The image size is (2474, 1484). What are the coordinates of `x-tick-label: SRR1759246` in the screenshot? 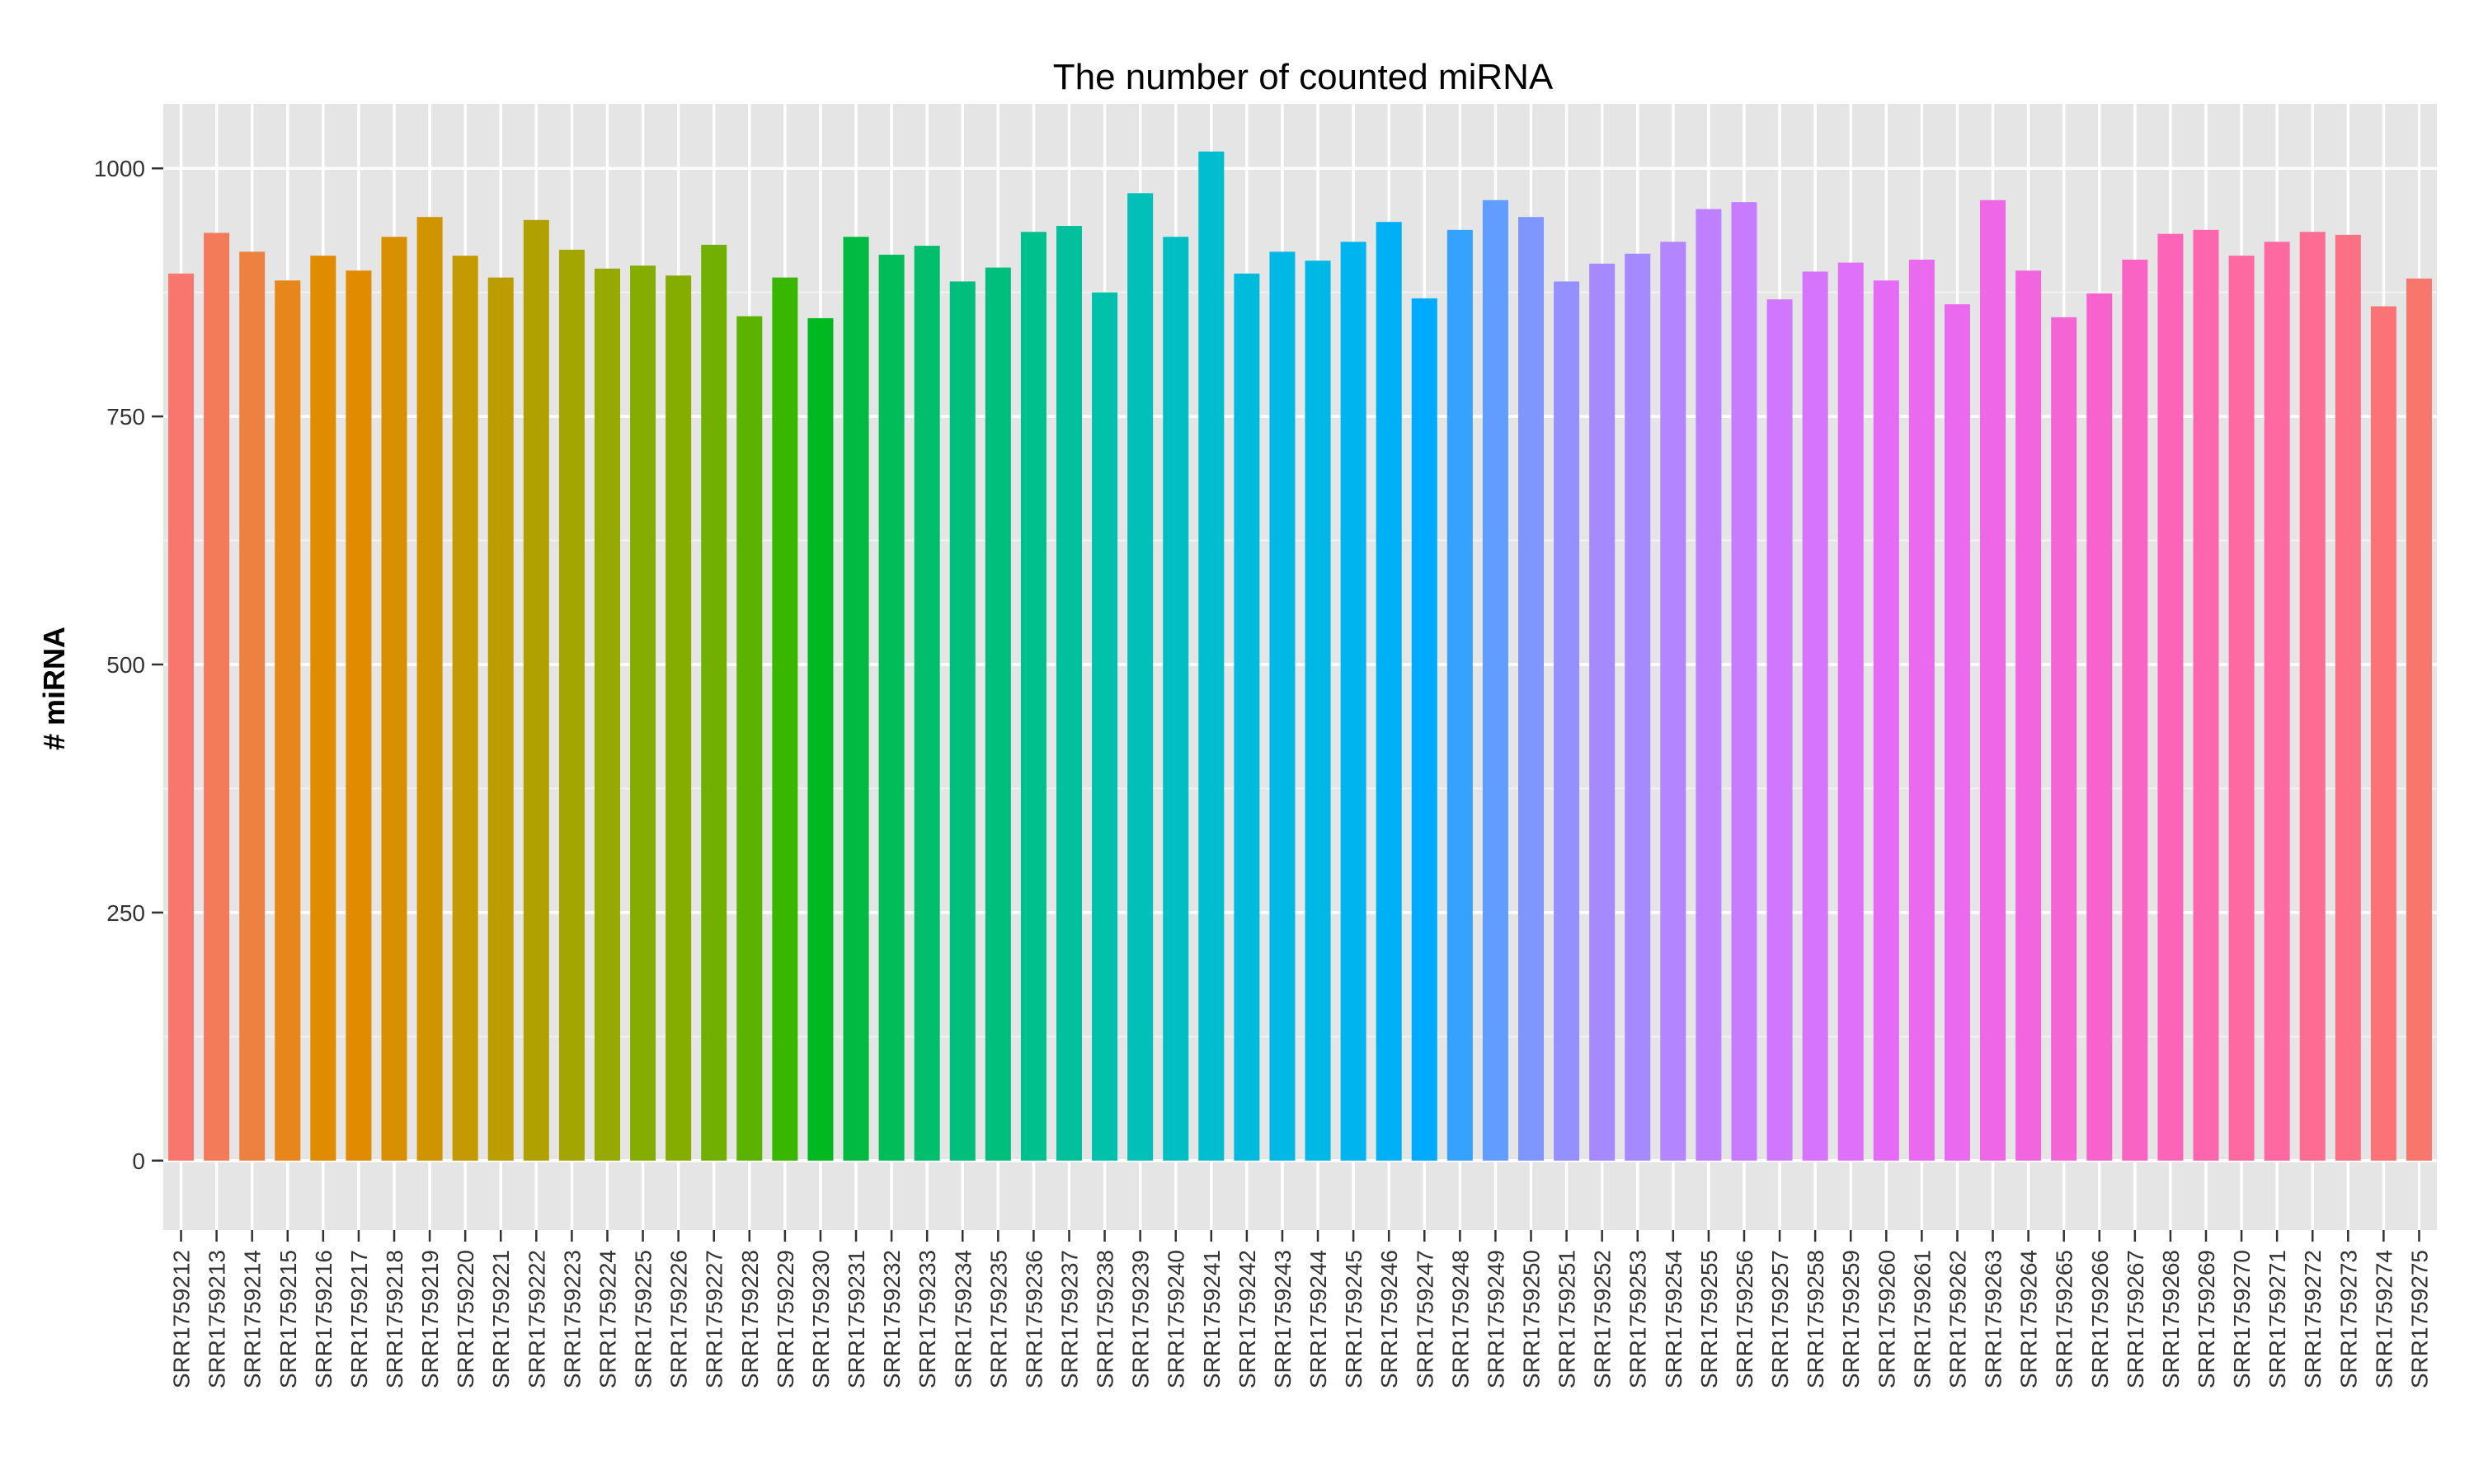 It's located at (1389, 1319).